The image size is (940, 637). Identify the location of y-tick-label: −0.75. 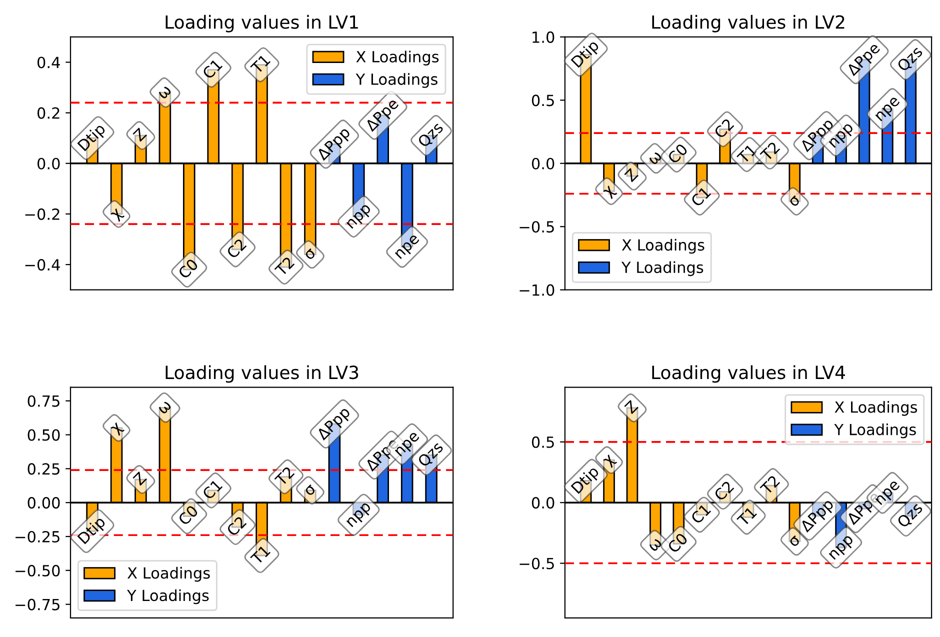
(38, 604).